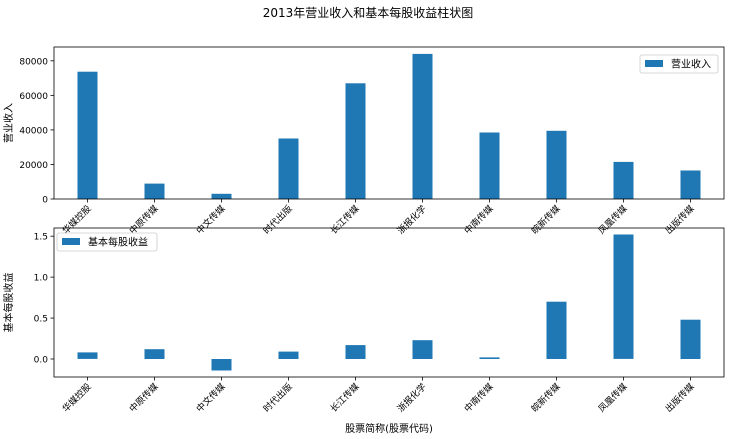  Describe the element at coordinates (33, 131) in the screenshot. I see `y-tick-label: 40000` at that location.